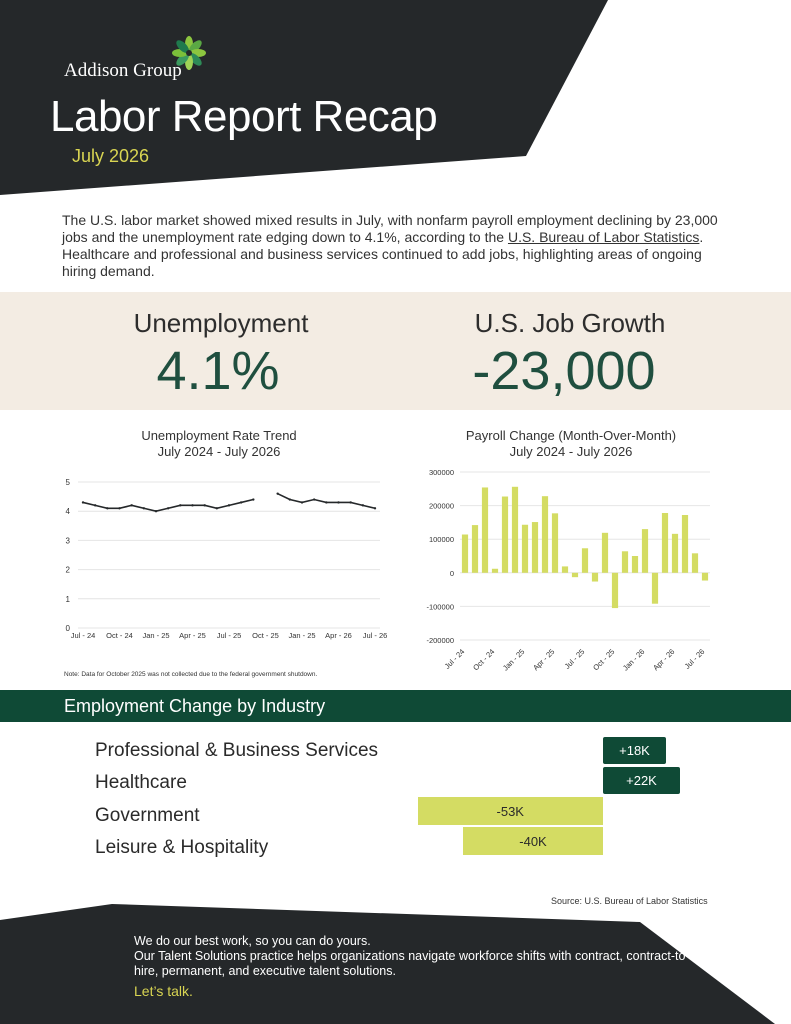 This screenshot has width=791, height=1024. Describe the element at coordinates (189, 53) in the screenshot. I see `leaf-flower-icon` at that location.